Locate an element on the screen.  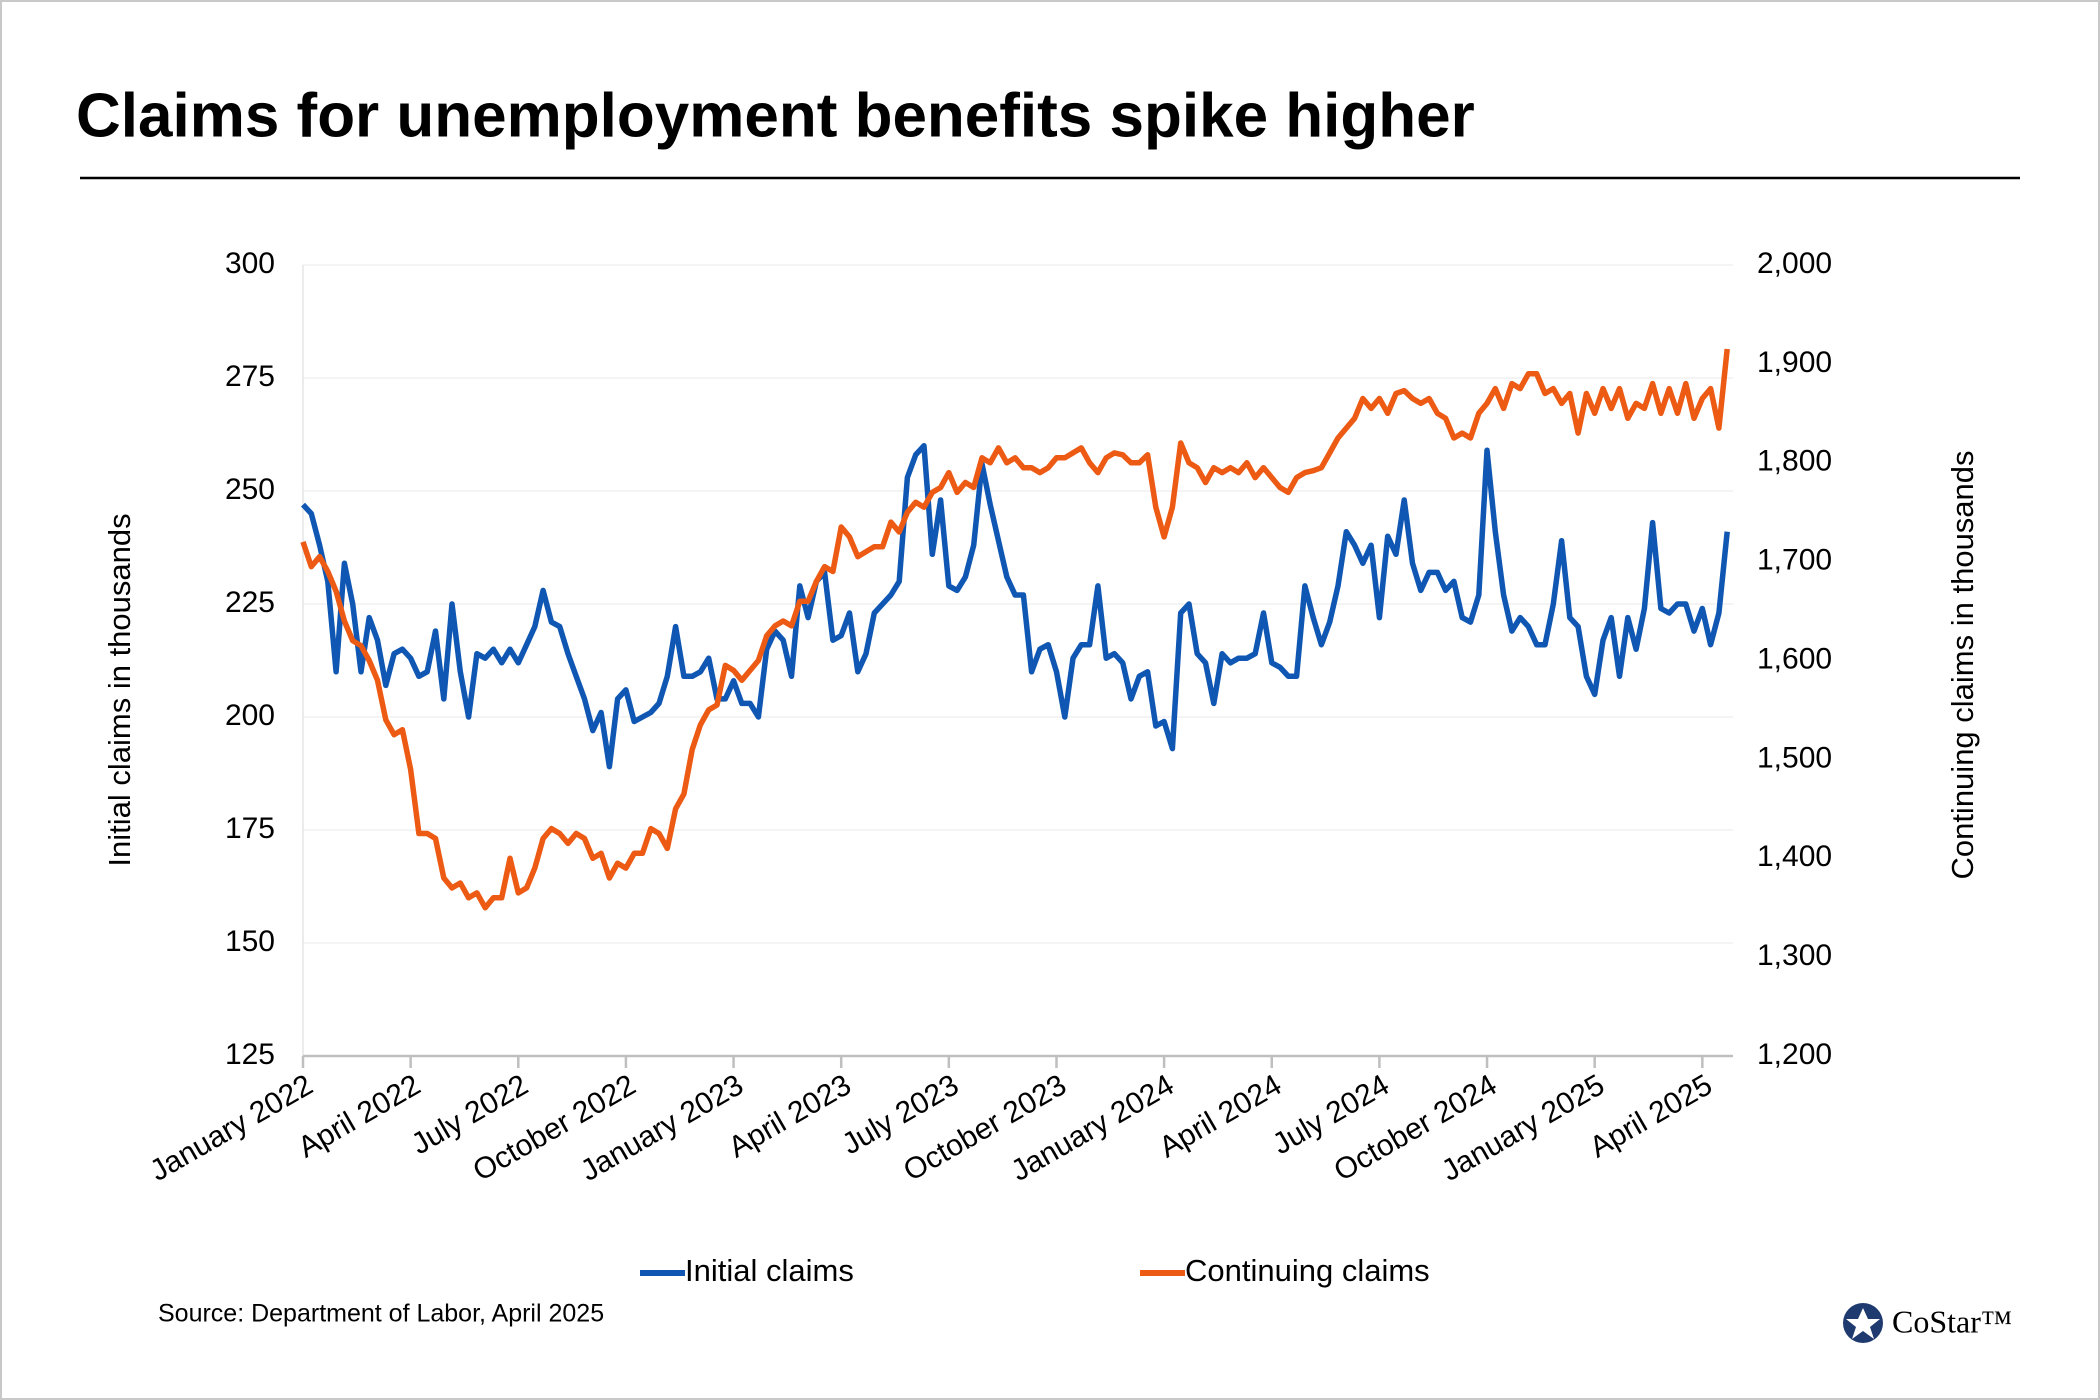
y-tick-label: 225 is located at coordinates (250, 602).